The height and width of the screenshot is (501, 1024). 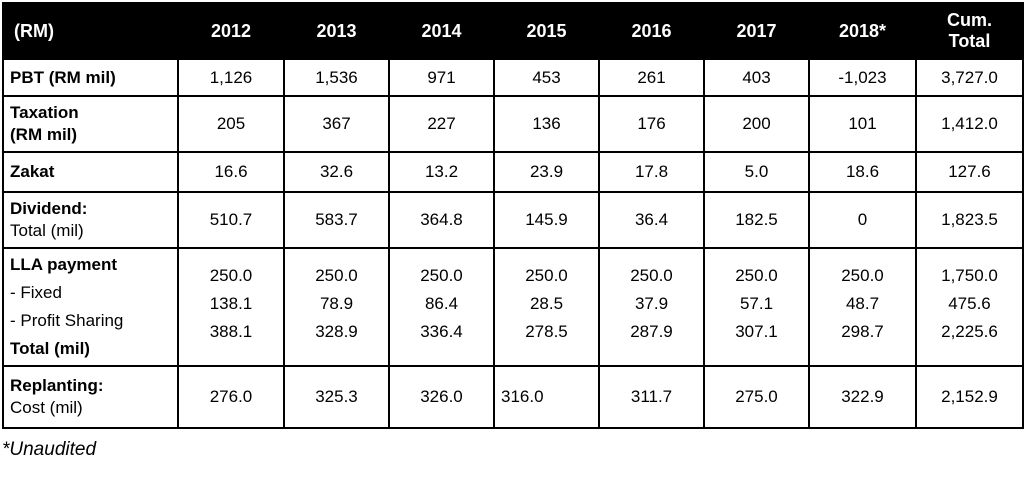 What do you see at coordinates (231, 77) in the screenshot?
I see `table-cell: 1,126` at bounding box center [231, 77].